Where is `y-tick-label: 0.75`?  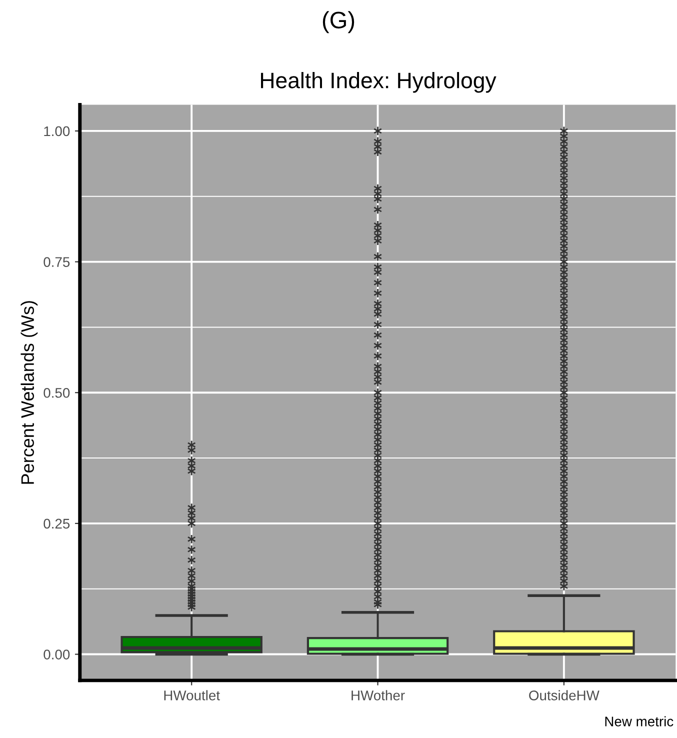 y-tick-label: 0.75 is located at coordinates (57, 262).